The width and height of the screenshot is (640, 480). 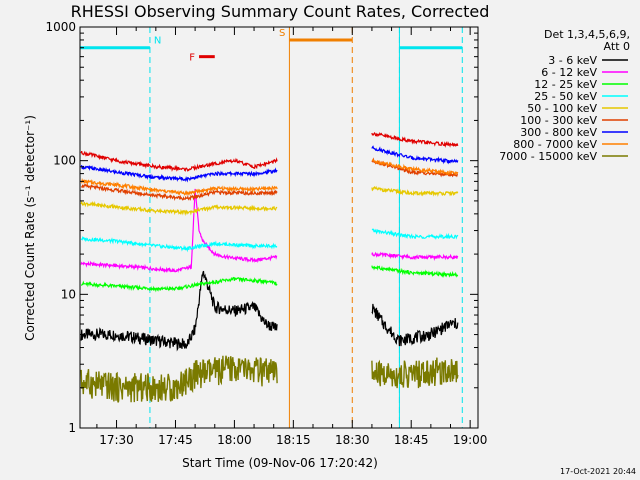 I want to click on legend-entry-label: 50 - 100 keV, so click(x=562, y=108).